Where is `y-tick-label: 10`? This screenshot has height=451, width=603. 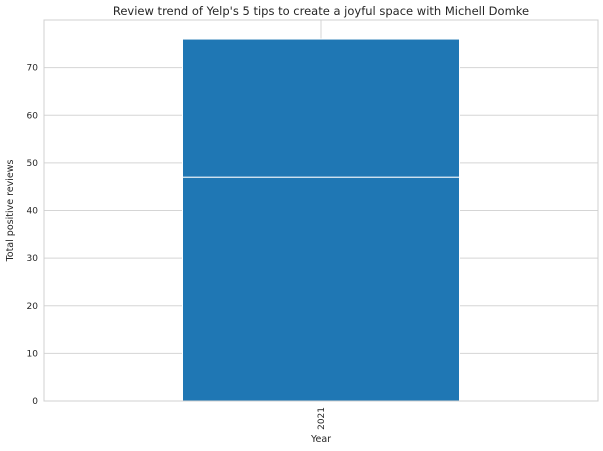
y-tick-label: 10 is located at coordinates (33, 354).